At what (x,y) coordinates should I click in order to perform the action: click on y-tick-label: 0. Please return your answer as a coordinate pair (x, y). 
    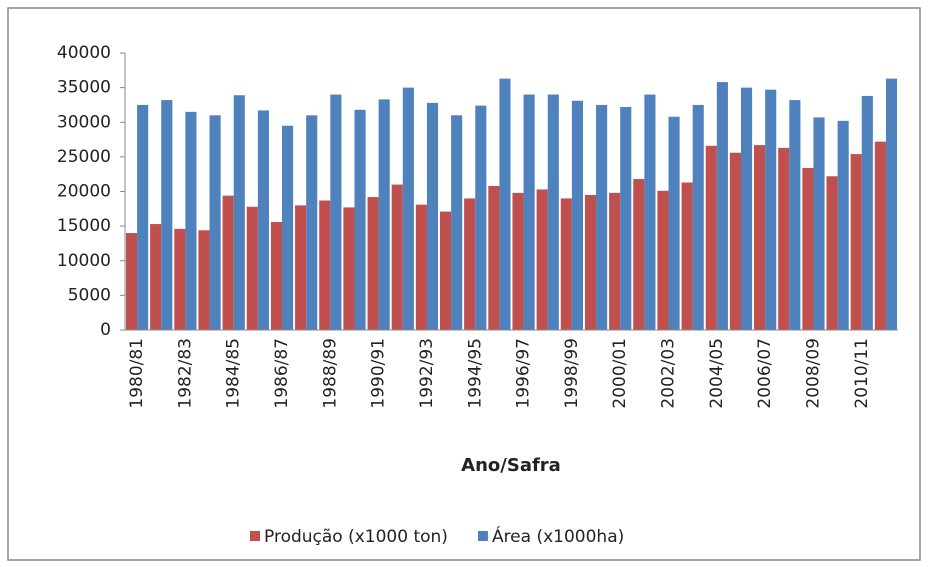
    Looking at the image, I should click on (105, 330).